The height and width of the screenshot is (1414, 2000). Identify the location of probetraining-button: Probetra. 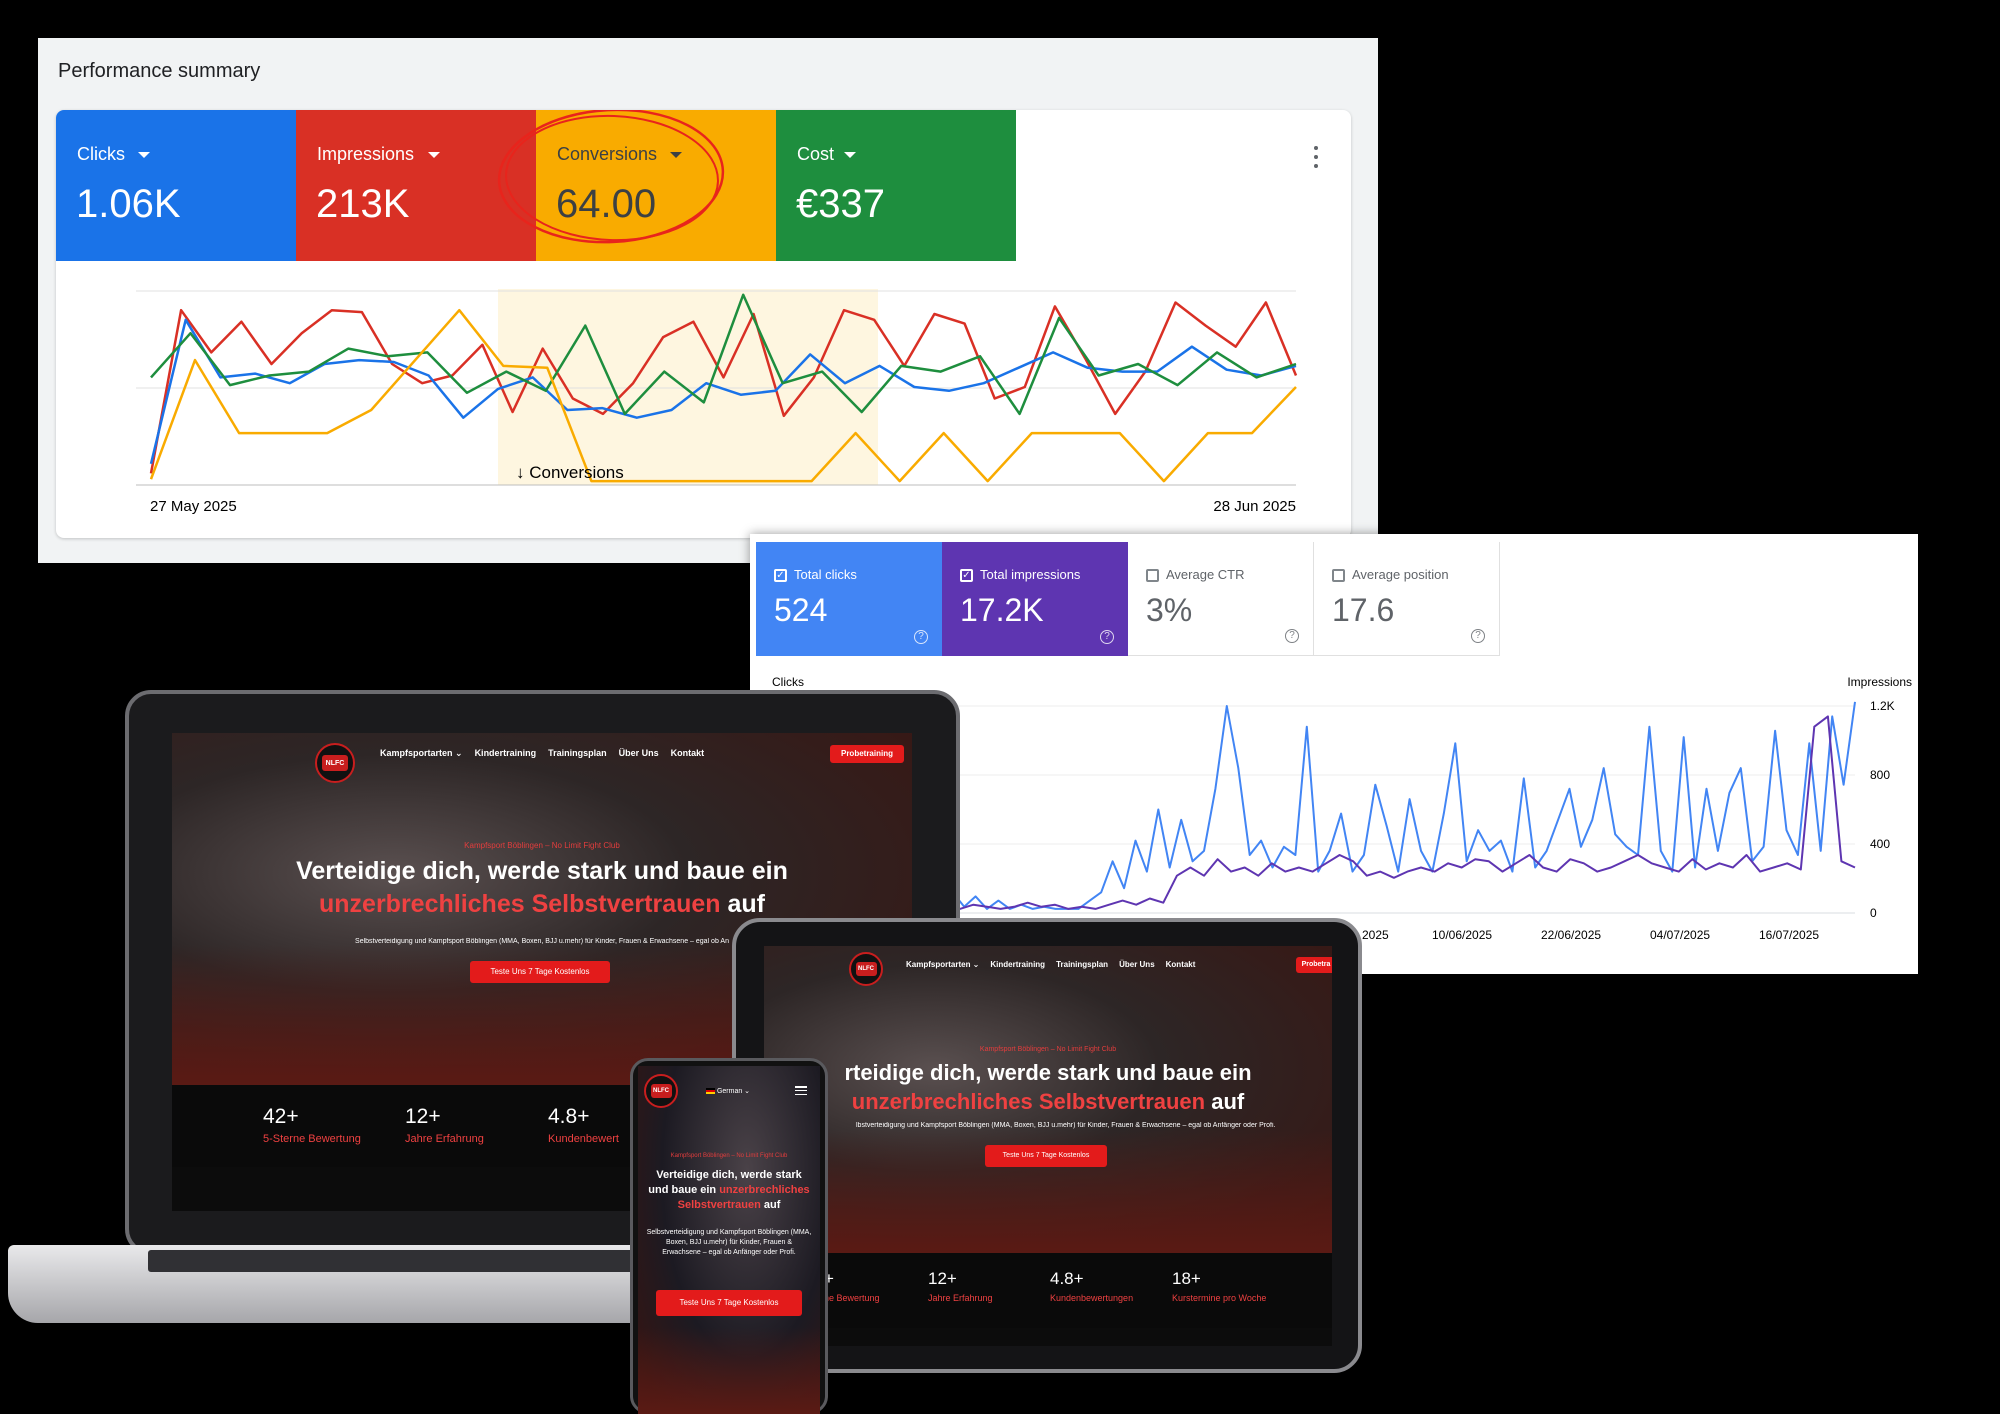
(1314, 965).